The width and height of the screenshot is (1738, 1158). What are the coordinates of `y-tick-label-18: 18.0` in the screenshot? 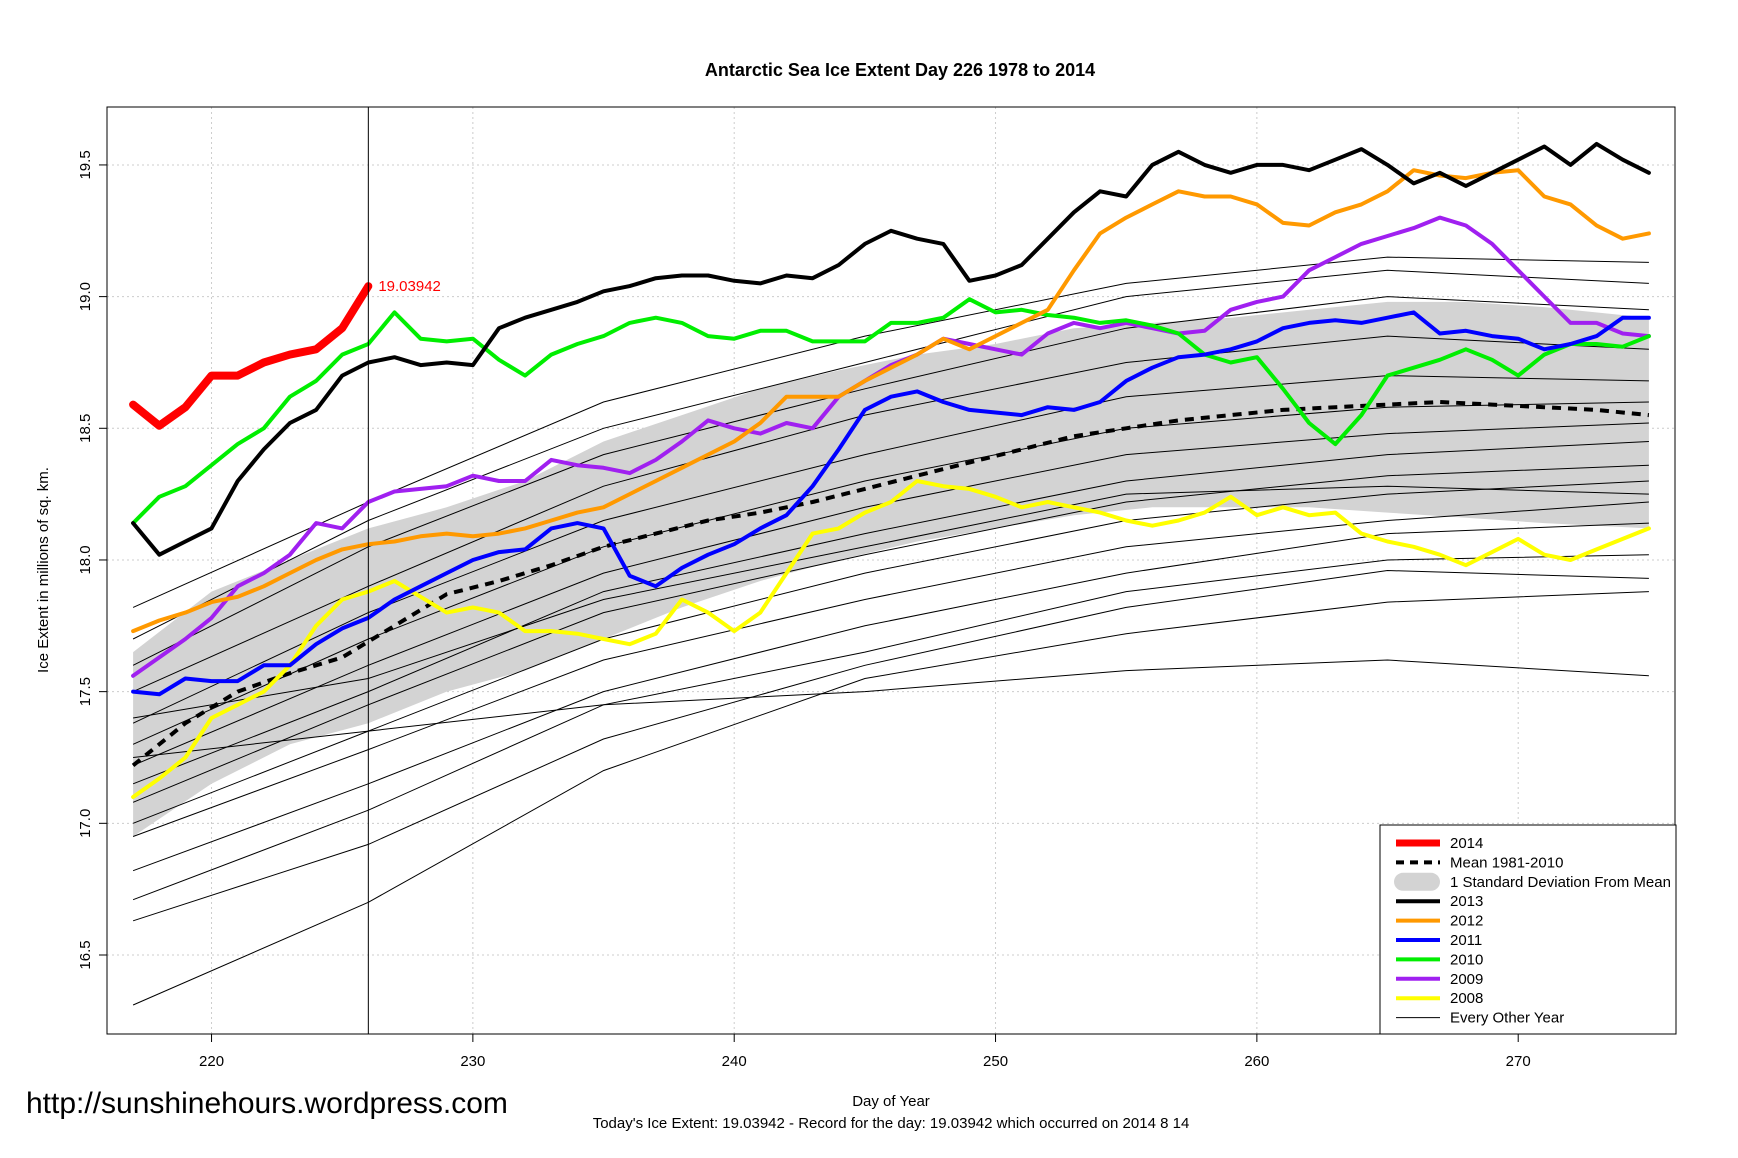 It's located at (85, 559).